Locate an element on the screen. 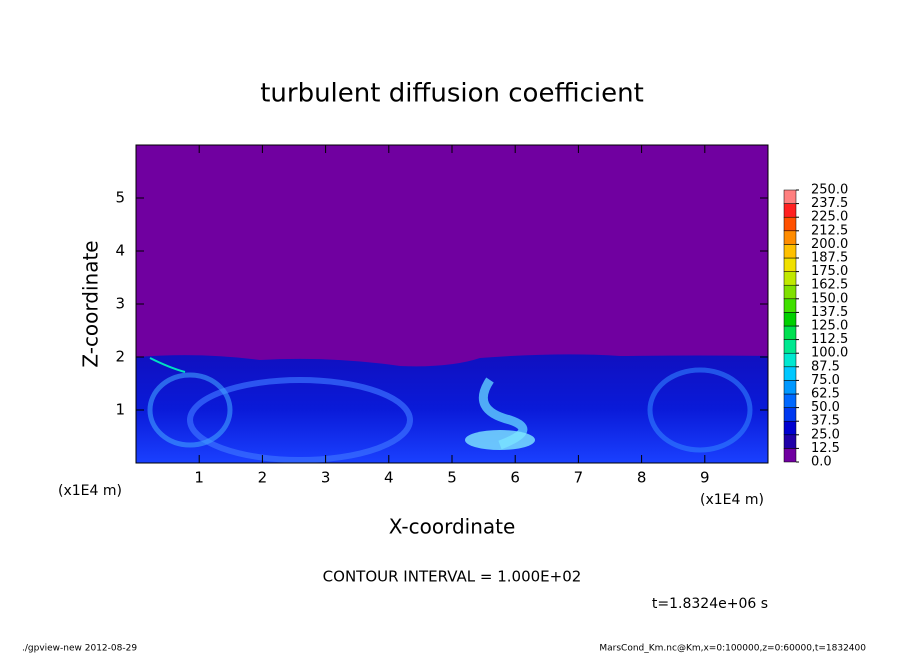 This screenshot has width=904, height=658. colorbar-label: 112.5 is located at coordinates (829, 339).